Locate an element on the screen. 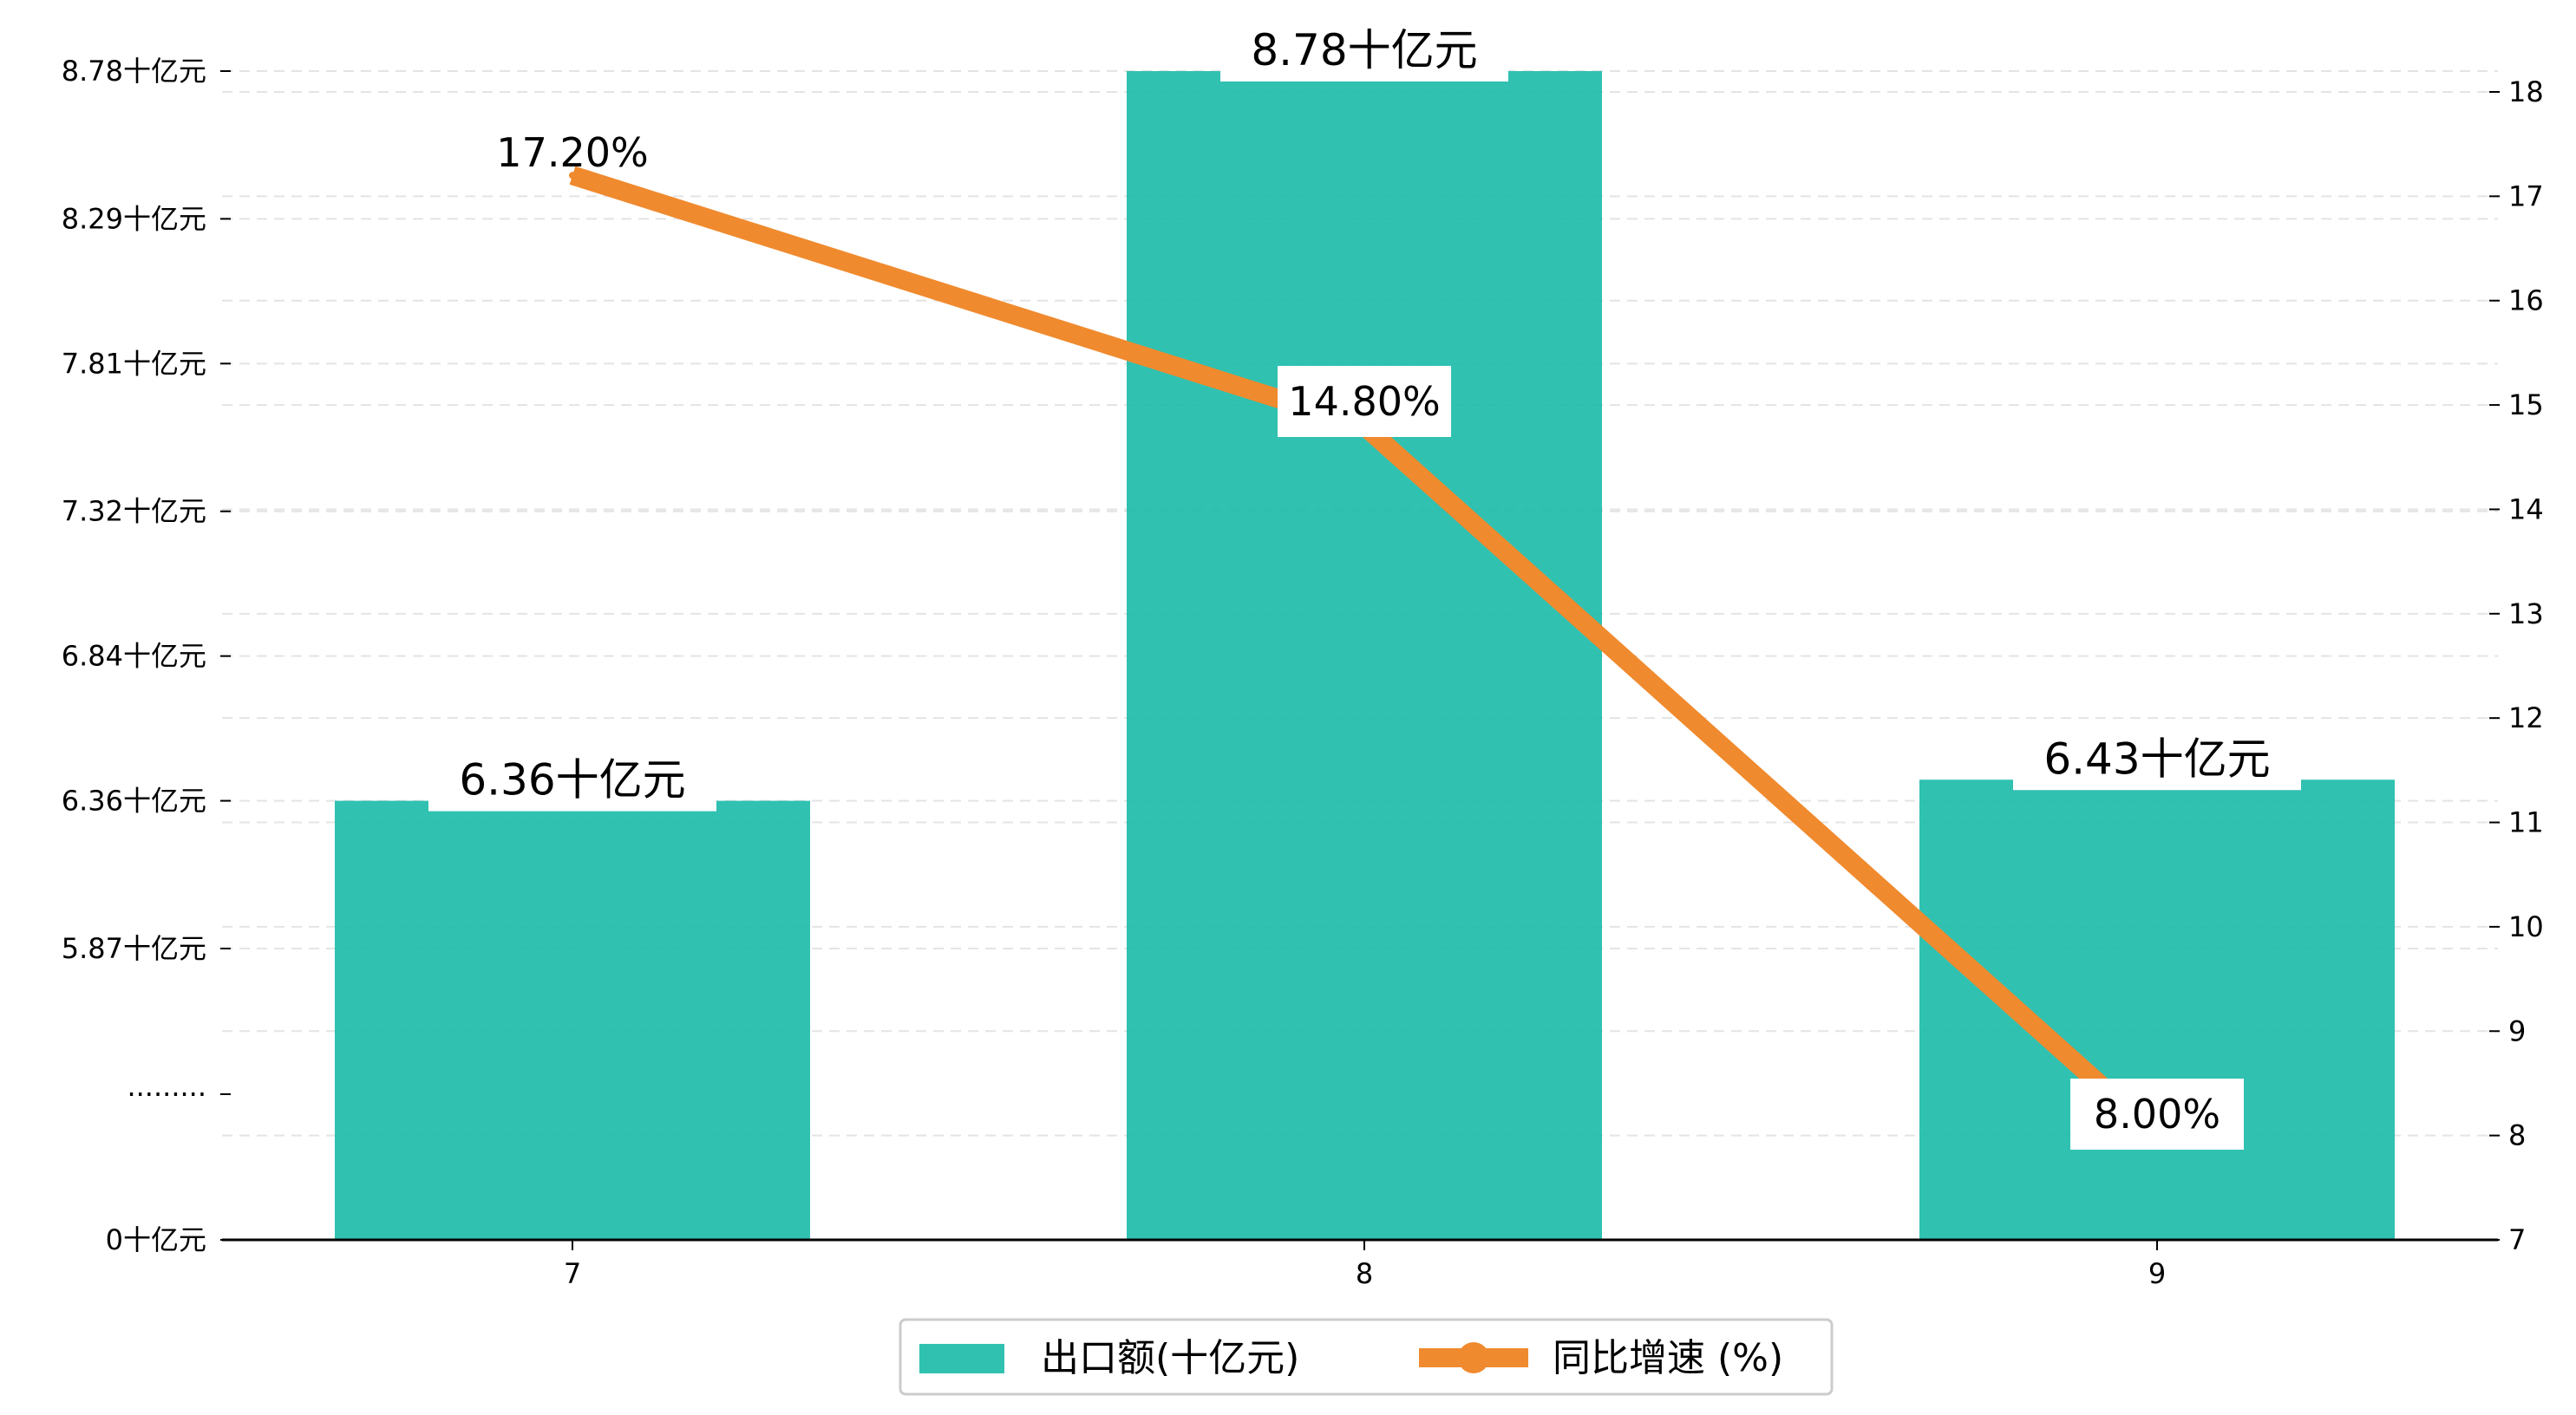 This screenshot has width=2576, height=1415. growth-value-label: 14.80% is located at coordinates (1364, 401).